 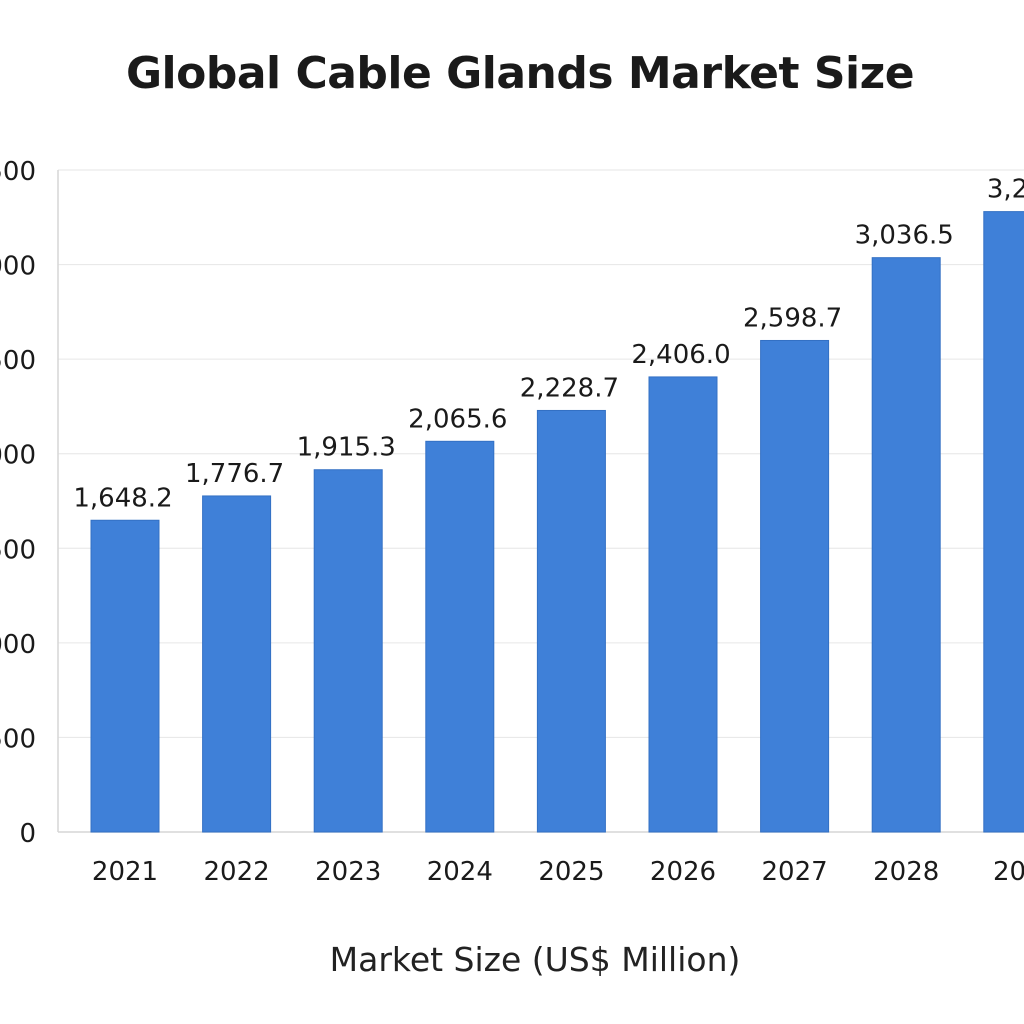 What do you see at coordinates (122, 498) in the screenshot?
I see `data-label: 1,648.2` at bounding box center [122, 498].